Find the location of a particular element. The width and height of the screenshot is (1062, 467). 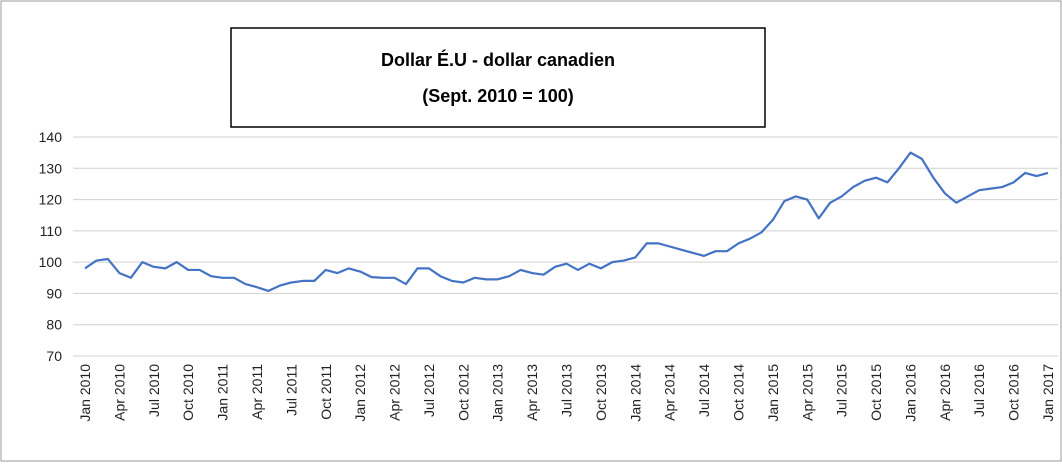

x-tick-label: Jul 2015 is located at coordinates (842, 390).